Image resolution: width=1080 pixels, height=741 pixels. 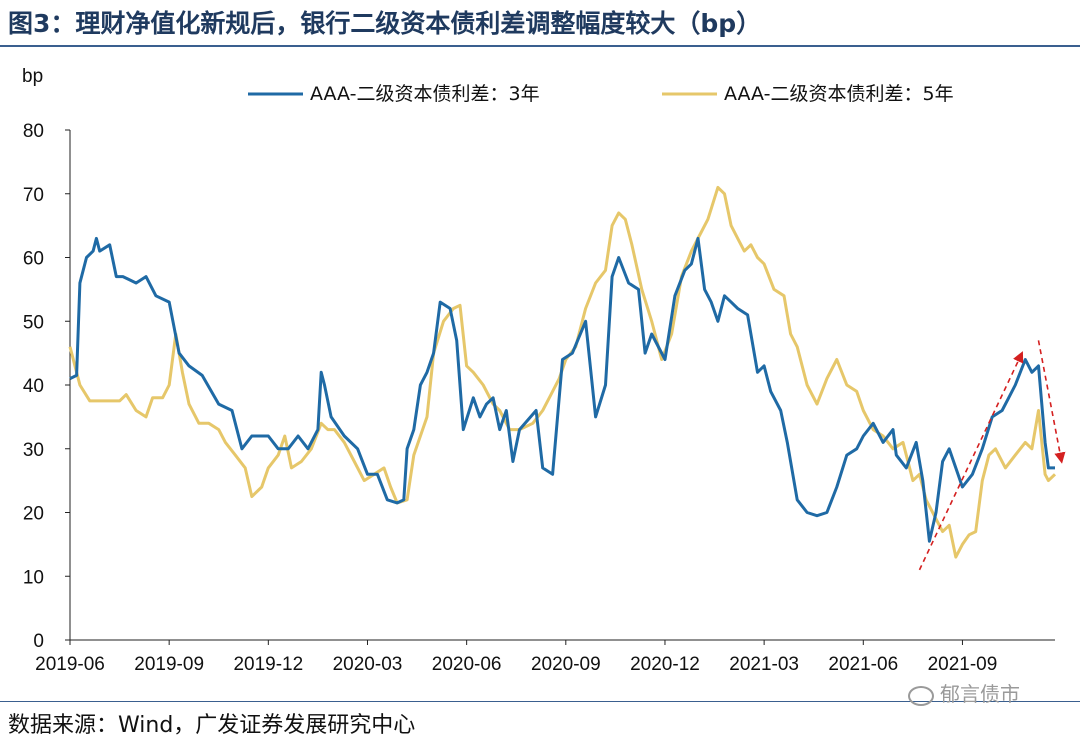 I want to click on x-tick-label: 2020-12, so click(x=665, y=664).